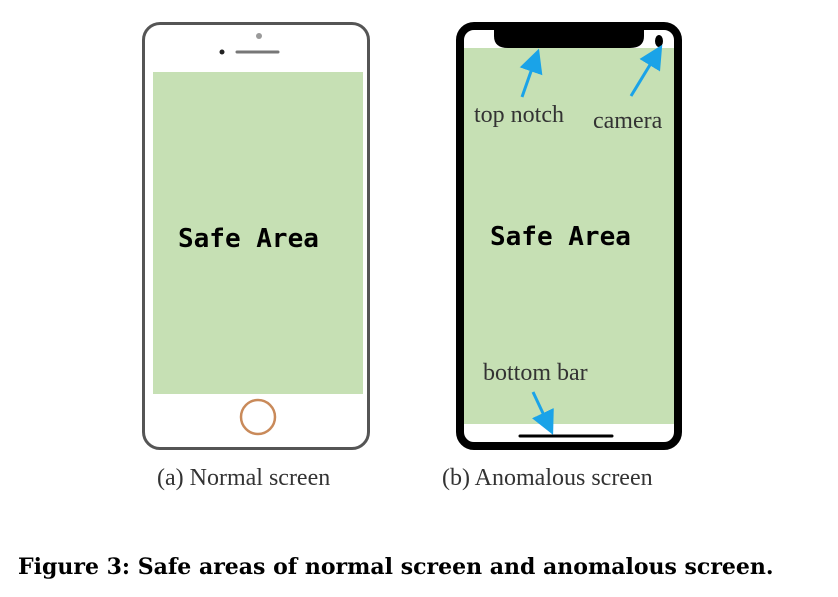 The width and height of the screenshot is (838, 597). What do you see at coordinates (659, 41) in the screenshot?
I see `camera-dot` at bounding box center [659, 41].